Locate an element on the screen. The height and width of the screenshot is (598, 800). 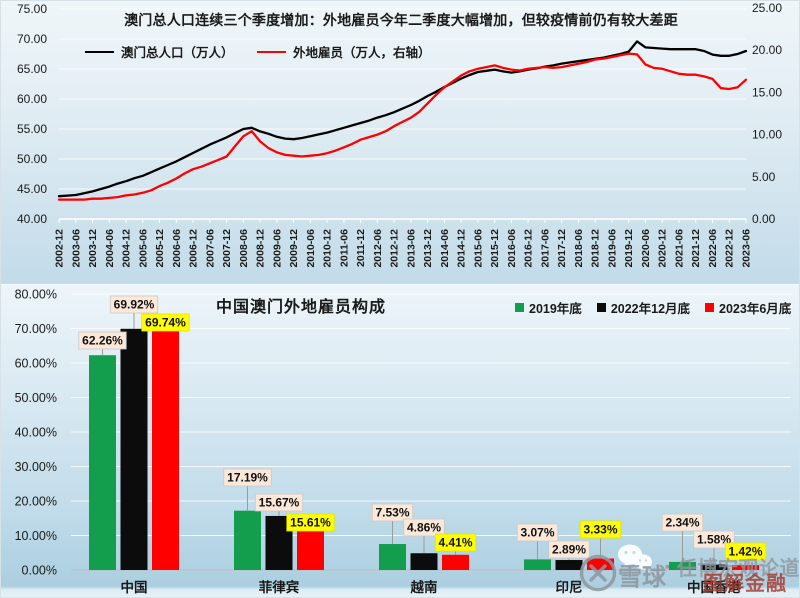
x-axis-label: 2015-12 is located at coordinates (495, 248).